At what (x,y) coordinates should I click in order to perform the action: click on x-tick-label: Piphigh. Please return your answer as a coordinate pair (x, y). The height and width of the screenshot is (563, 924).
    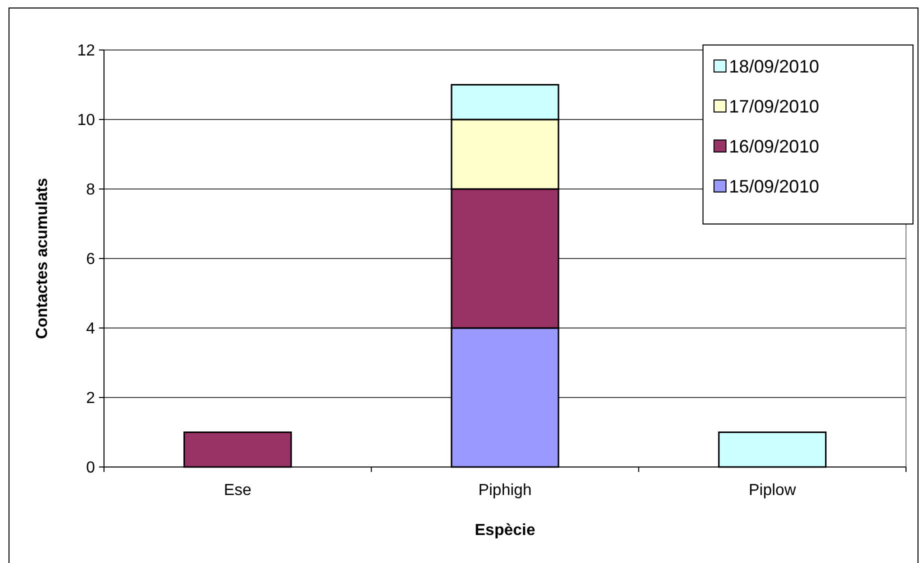
    Looking at the image, I should click on (505, 490).